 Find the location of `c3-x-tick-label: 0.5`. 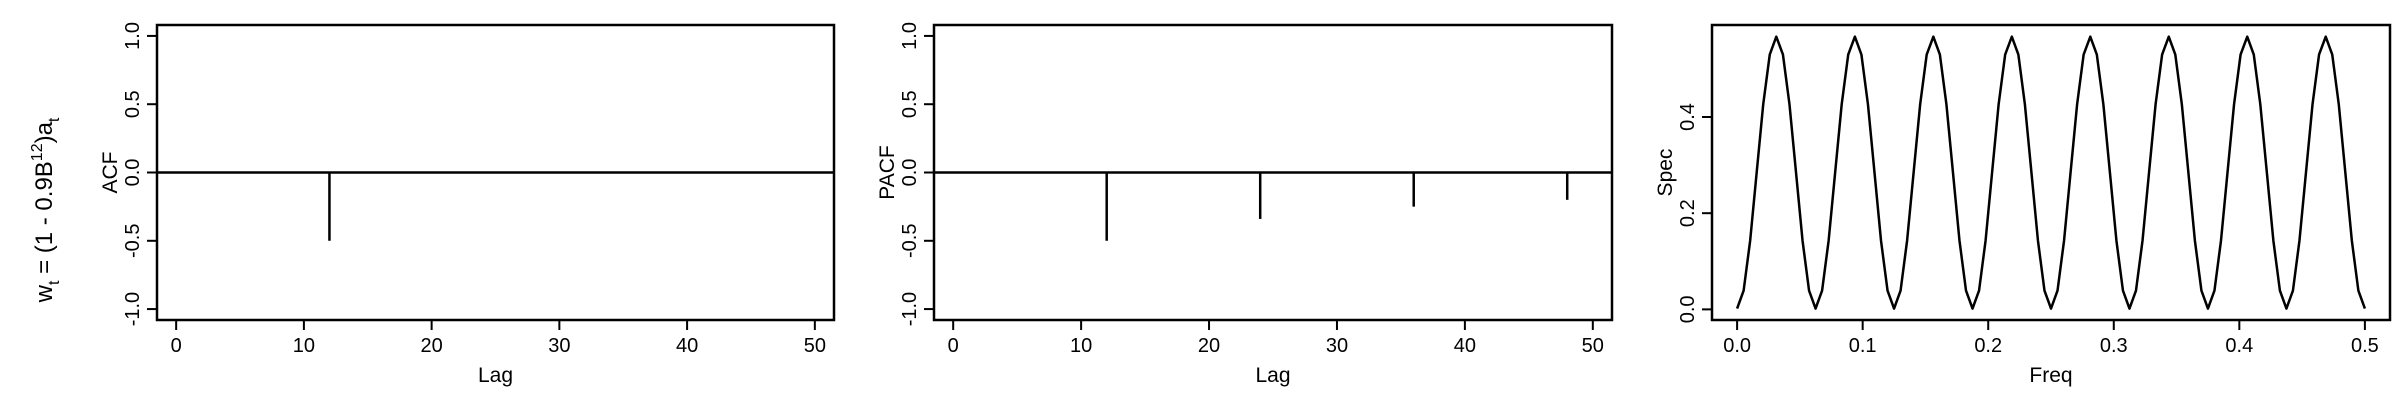

c3-x-tick-label: 0.5 is located at coordinates (2365, 346).